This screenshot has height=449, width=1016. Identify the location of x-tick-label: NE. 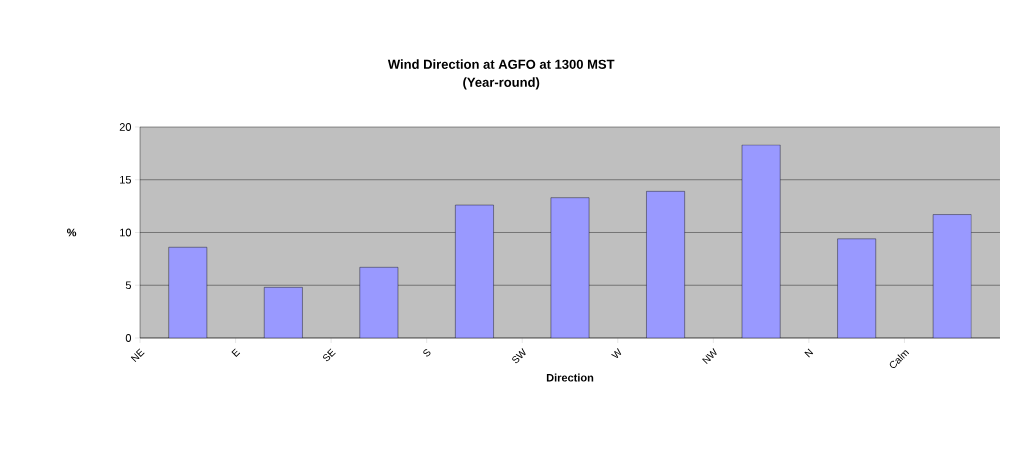
(137, 355).